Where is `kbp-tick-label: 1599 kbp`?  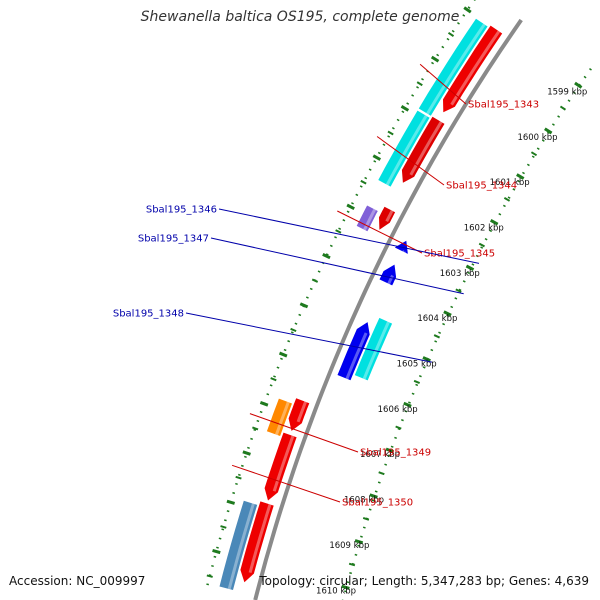 kbp-tick-label: 1599 kbp is located at coordinates (567, 93).